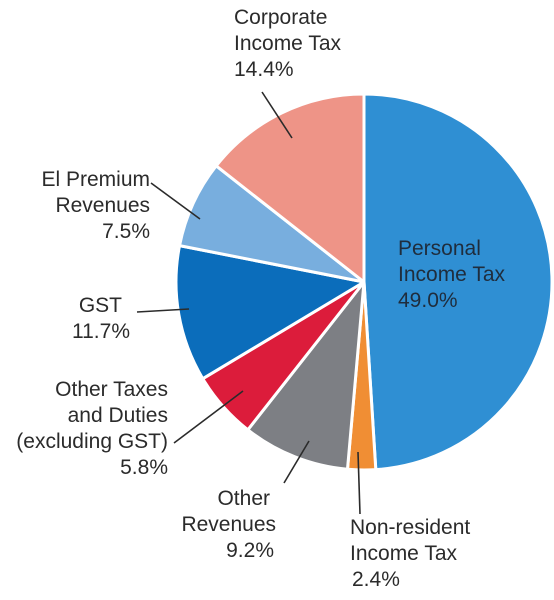  Describe the element at coordinates (296, 462) in the screenshot. I see `leader-line-other-revenues` at that location.